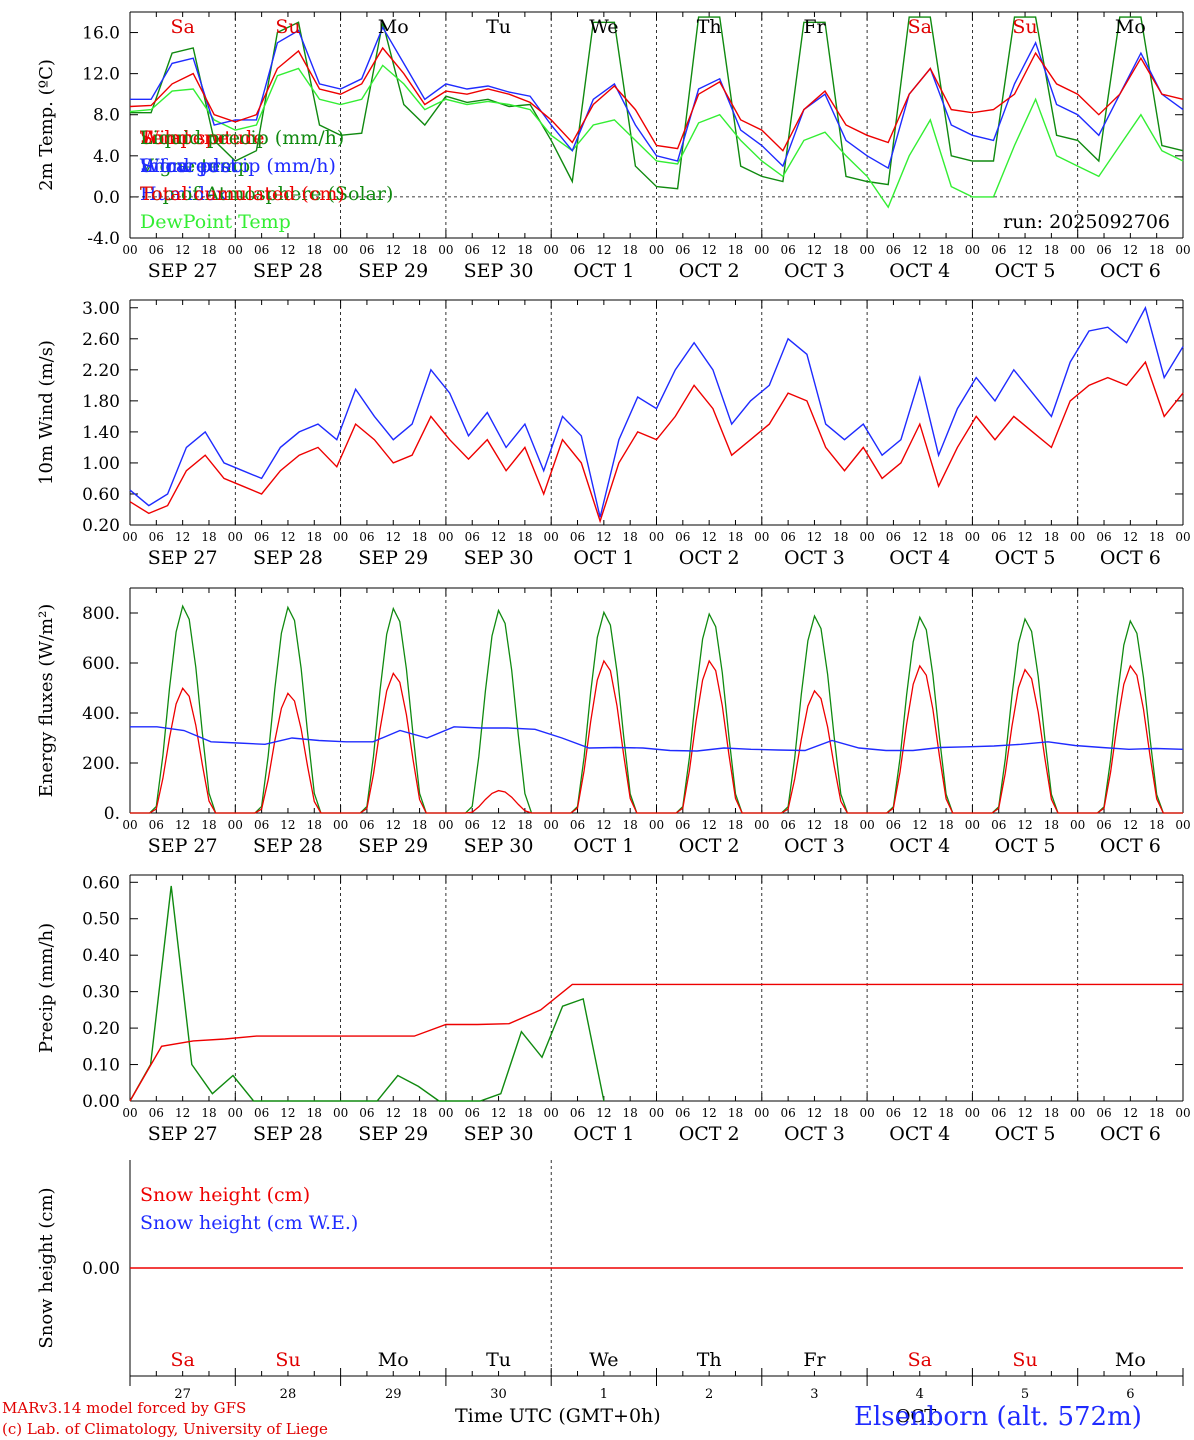  Describe the element at coordinates (1086, 222) in the screenshot. I see `run-label: run: 2025092706` at that location.